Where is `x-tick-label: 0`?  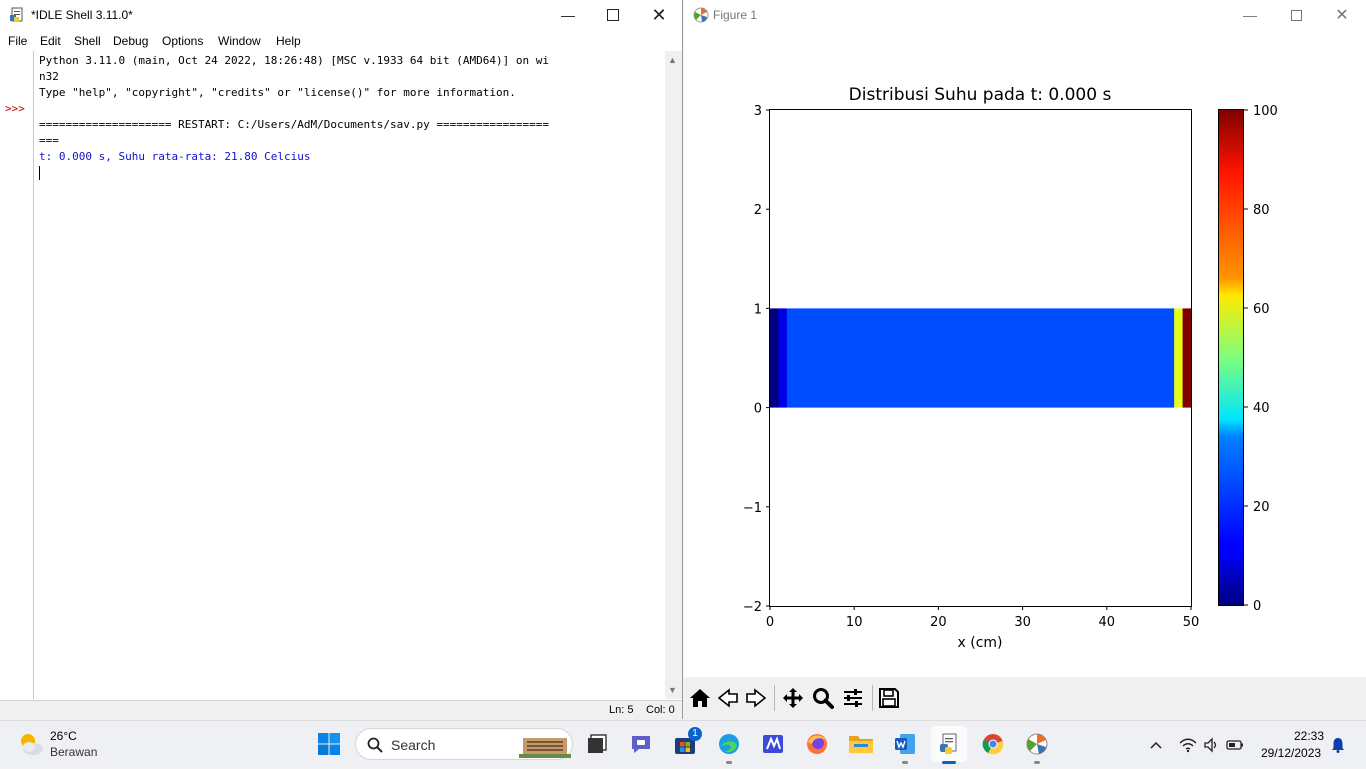 x-tick-label: 0 is located at coordinates (770, 622).